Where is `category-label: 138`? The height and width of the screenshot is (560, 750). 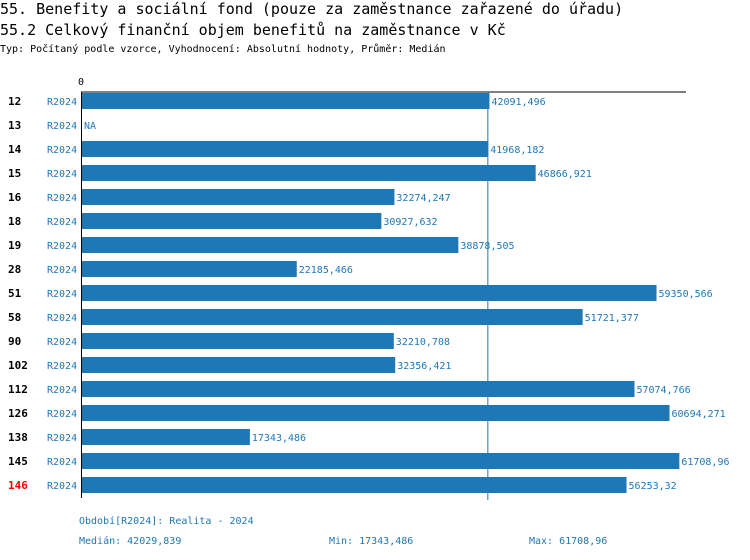
category-label: 138 is located at coordinates (18, 437).